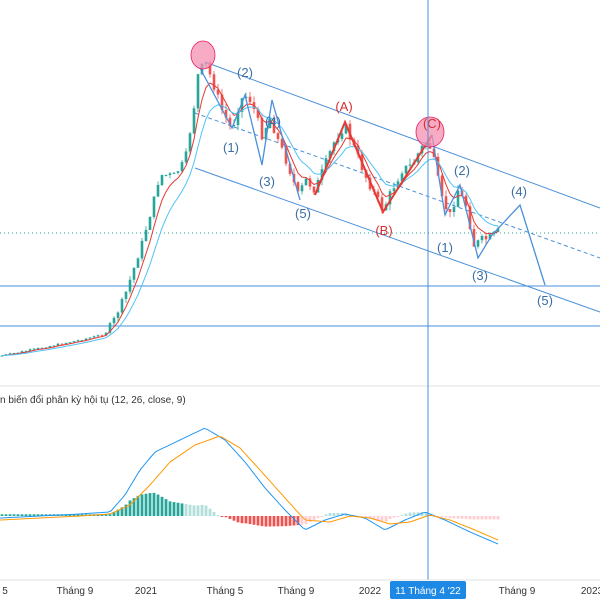  What do you see at coordinates (428, 299) in the screenshot?
I see `crosshair-cursor: 11 Tháng 4 '22` at bounding box center [428, 299].